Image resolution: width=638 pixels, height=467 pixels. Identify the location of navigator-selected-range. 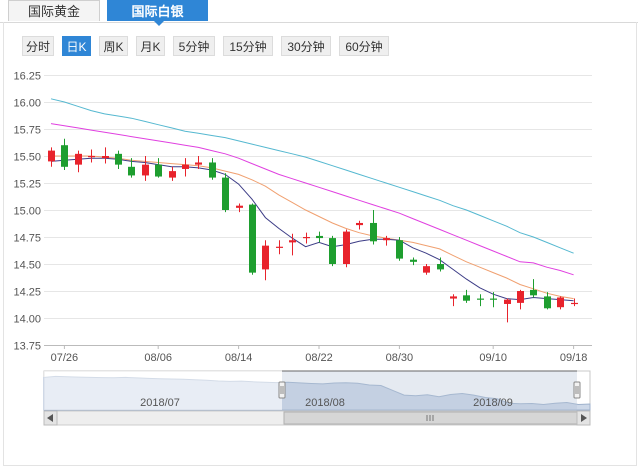
(429, 390).